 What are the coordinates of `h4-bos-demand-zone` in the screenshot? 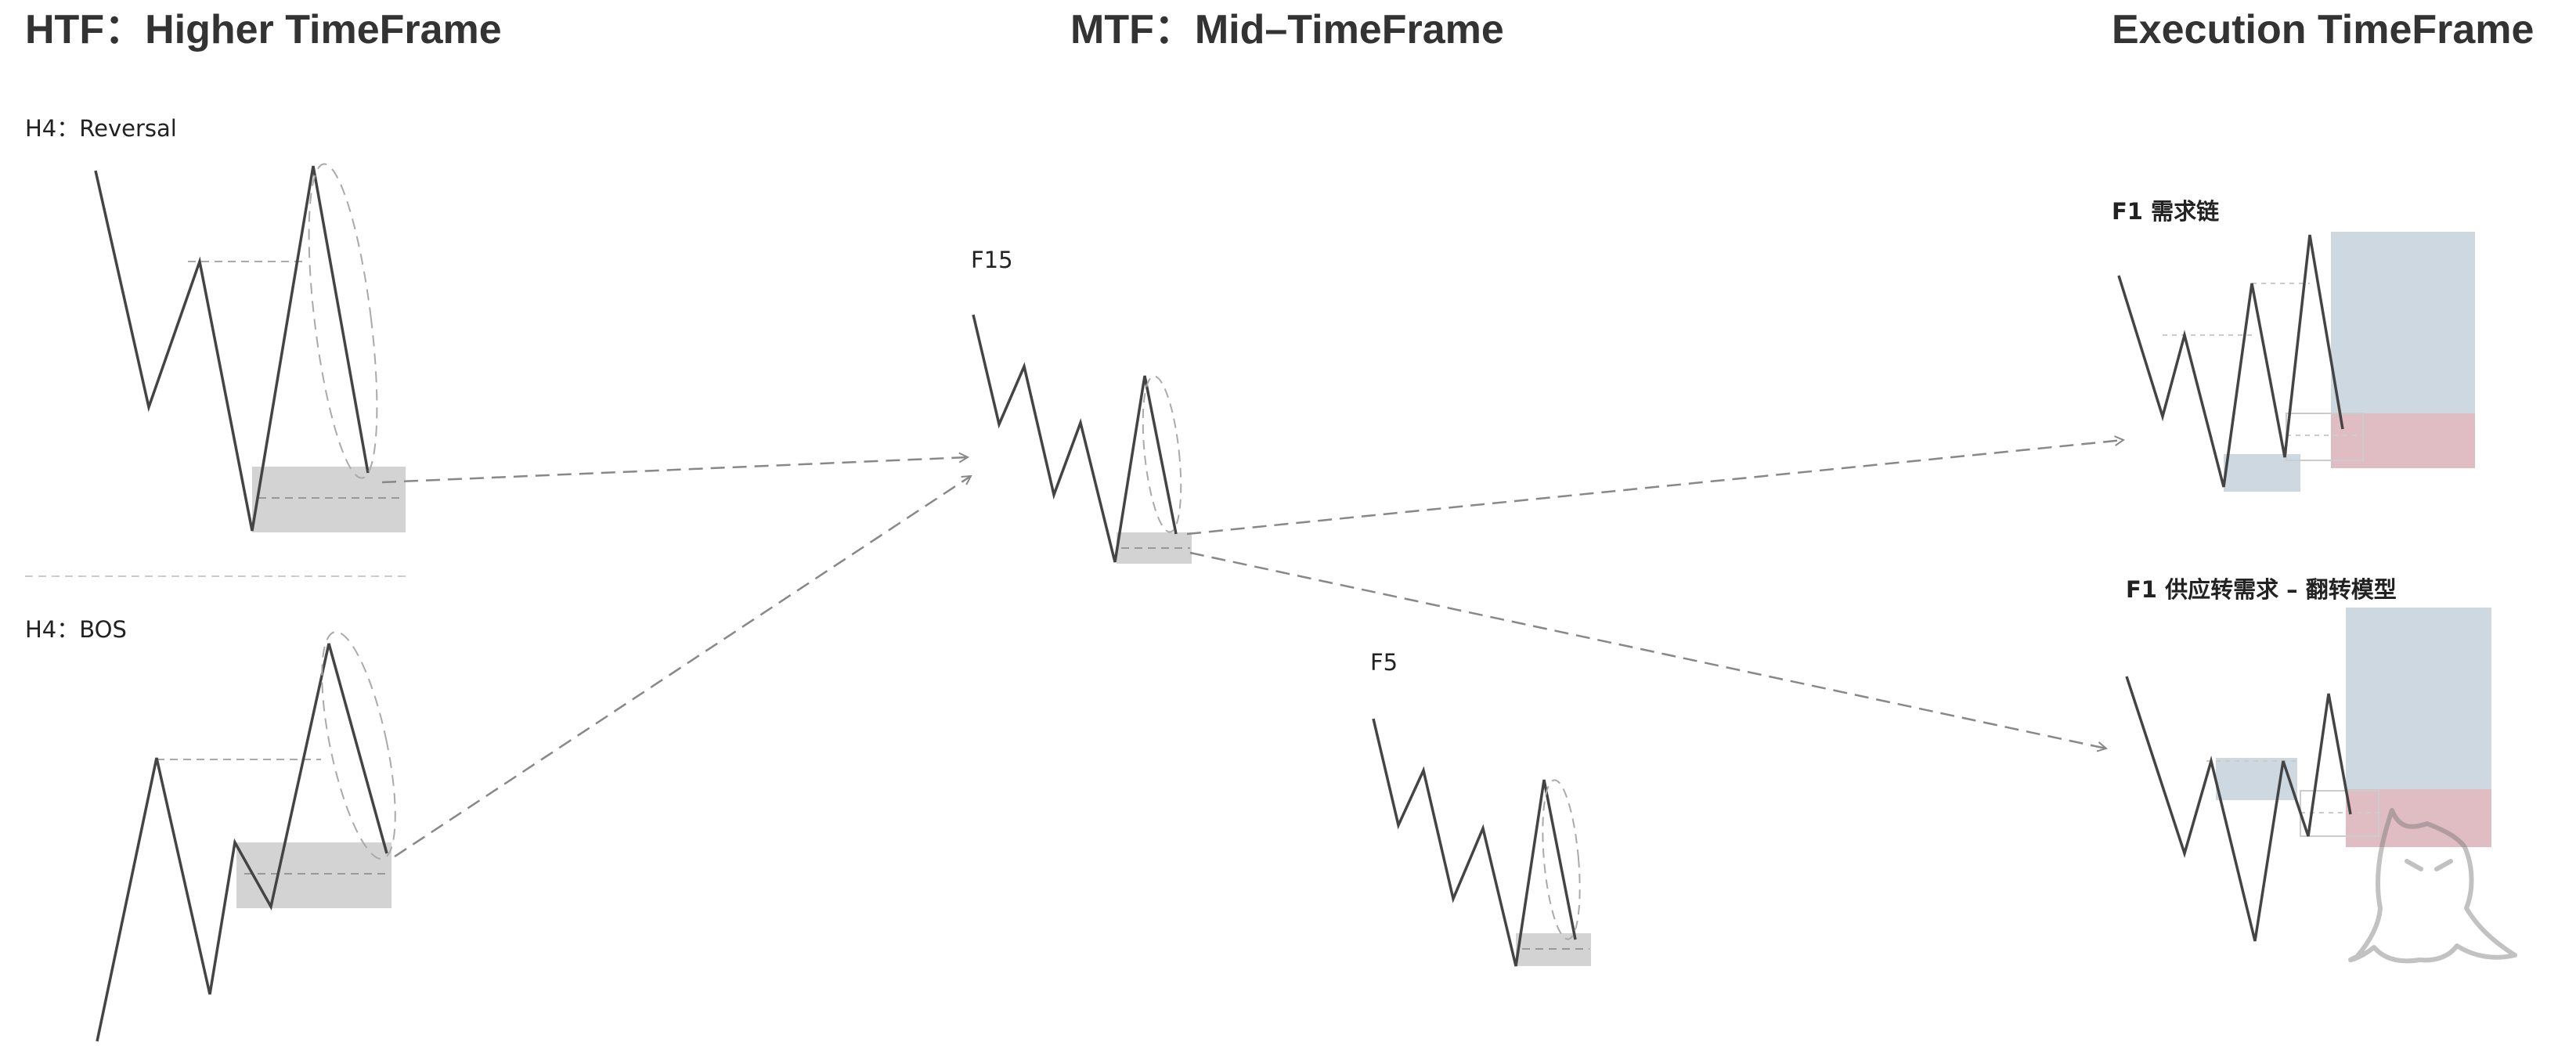 It's located at (313, 875).